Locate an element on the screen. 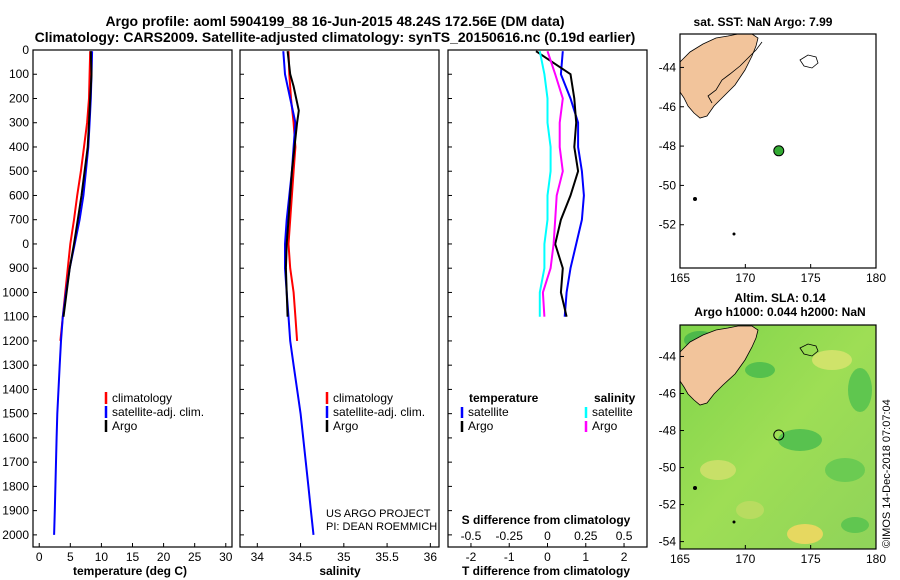  sla-map-frame is located at coordinates (778, 437).